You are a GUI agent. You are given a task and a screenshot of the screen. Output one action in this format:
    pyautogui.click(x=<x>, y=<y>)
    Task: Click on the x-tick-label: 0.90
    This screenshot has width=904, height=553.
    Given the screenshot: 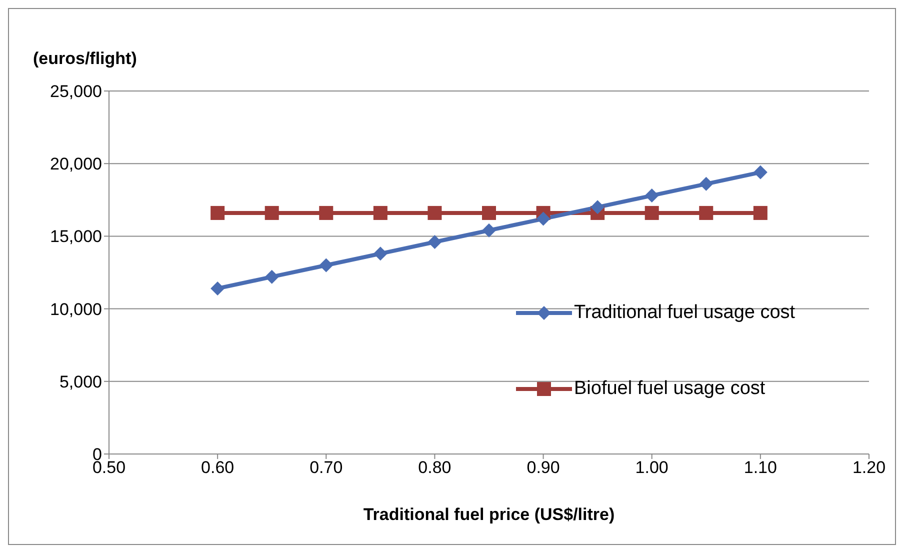 What is the action you would take?
    pyautogui.click(x=543, y=468)
    